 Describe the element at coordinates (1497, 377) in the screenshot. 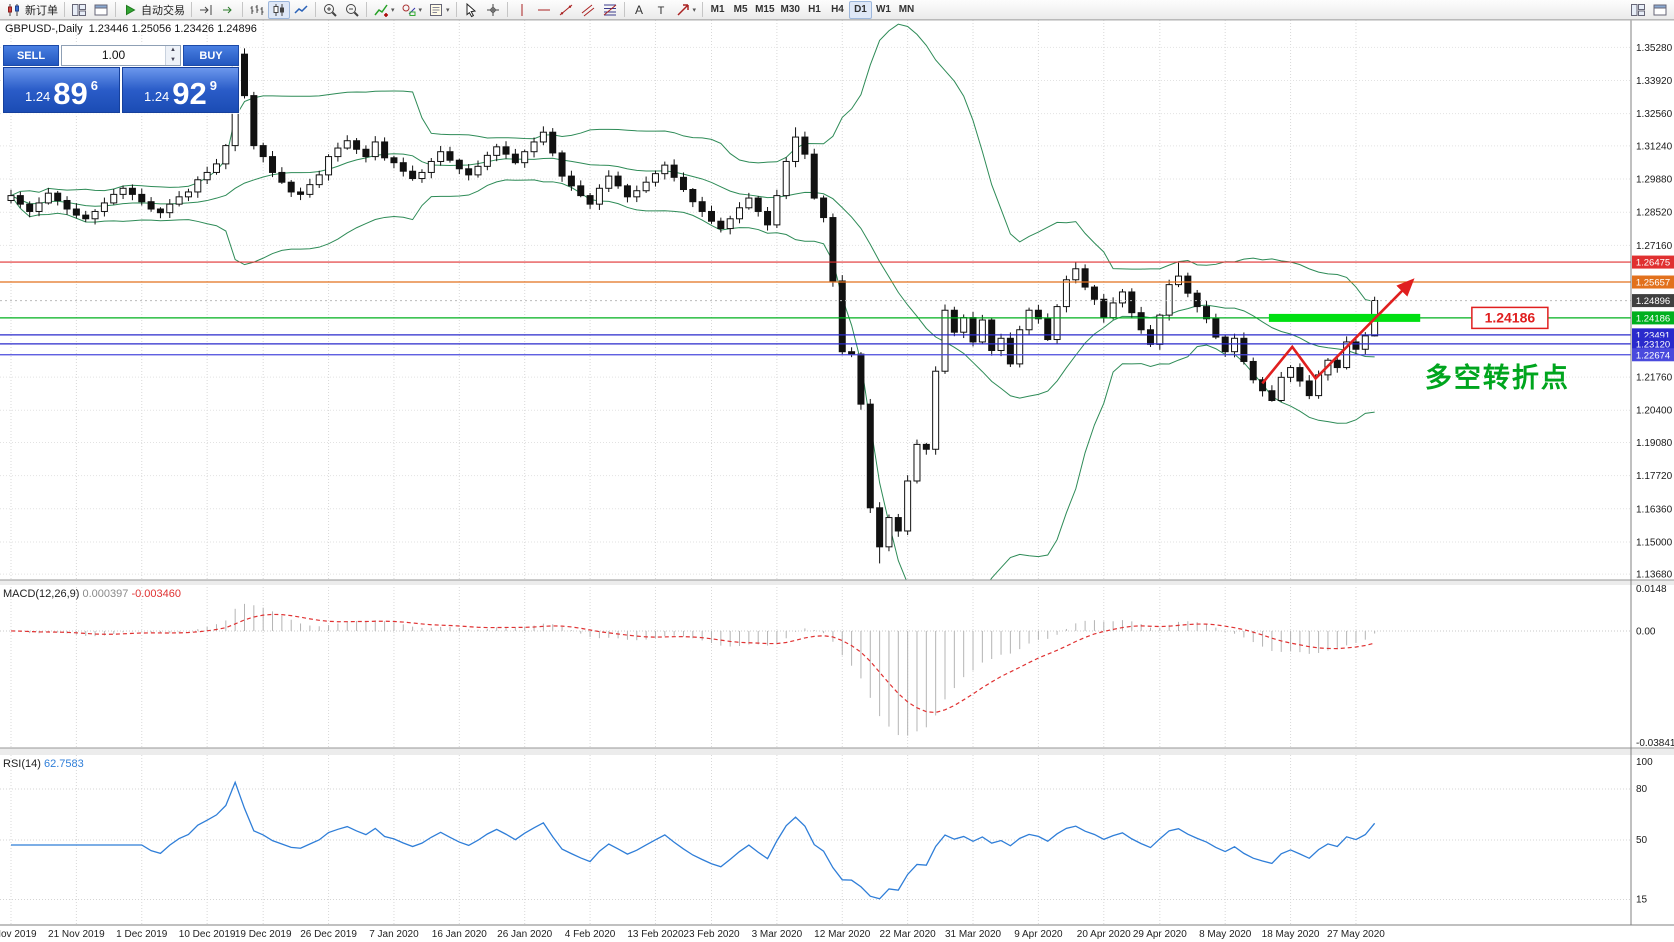

I see `turning-point-text: 多空转折点` at that location.